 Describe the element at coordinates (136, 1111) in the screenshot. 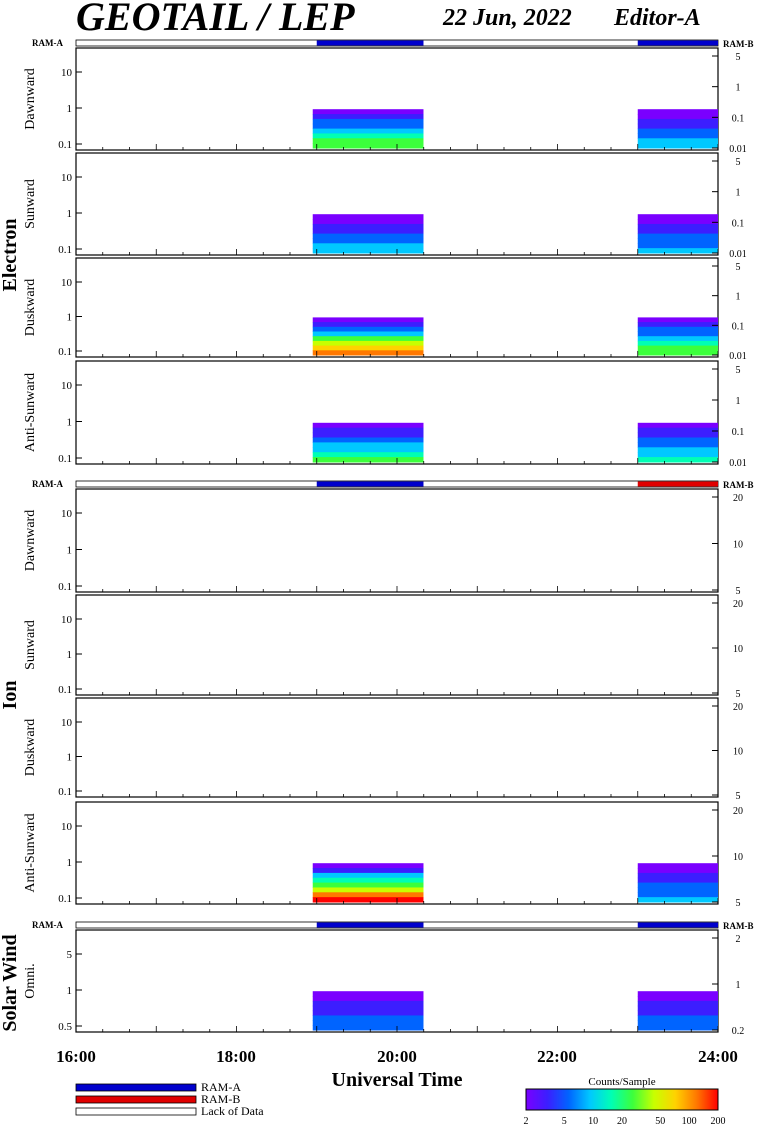

I see `legend-swatch-lack` at that location.